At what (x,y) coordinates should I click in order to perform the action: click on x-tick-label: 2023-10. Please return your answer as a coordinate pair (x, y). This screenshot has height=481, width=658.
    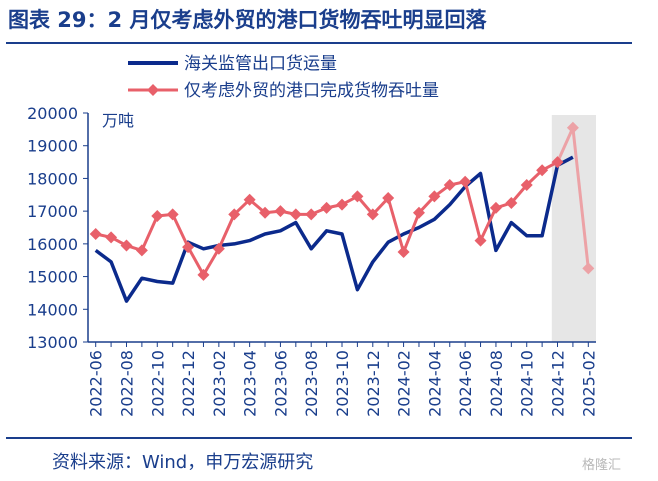
    Looking at the image, I should click on (342, 383).